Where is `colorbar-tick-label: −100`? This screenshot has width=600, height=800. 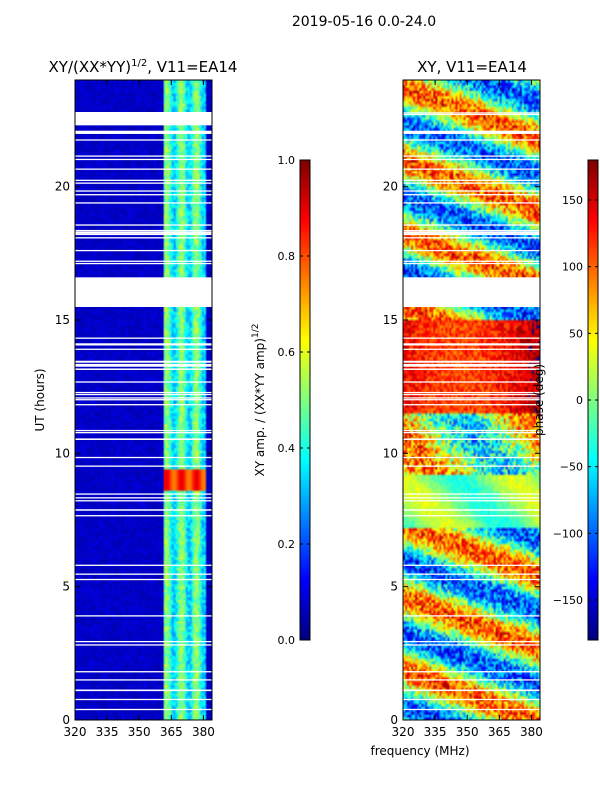 colorbar-tick-label: −100 is located at coordinates (568, 533).